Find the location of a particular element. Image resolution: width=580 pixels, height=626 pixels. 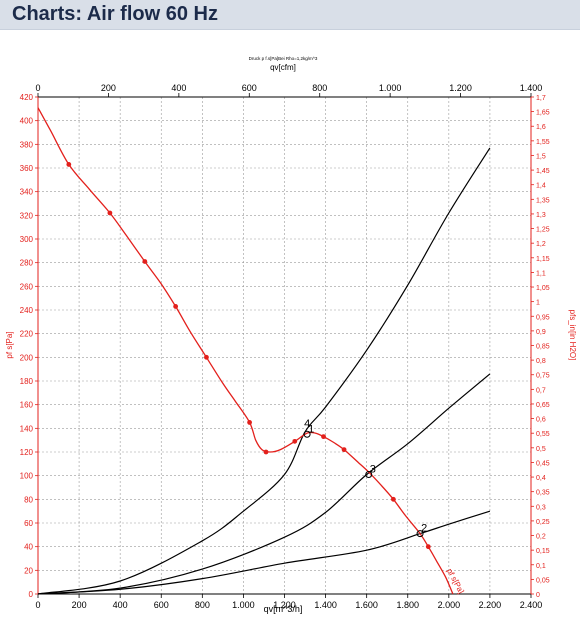

y-right-tick-label: 1,5 is located at coordinates (541, 156).